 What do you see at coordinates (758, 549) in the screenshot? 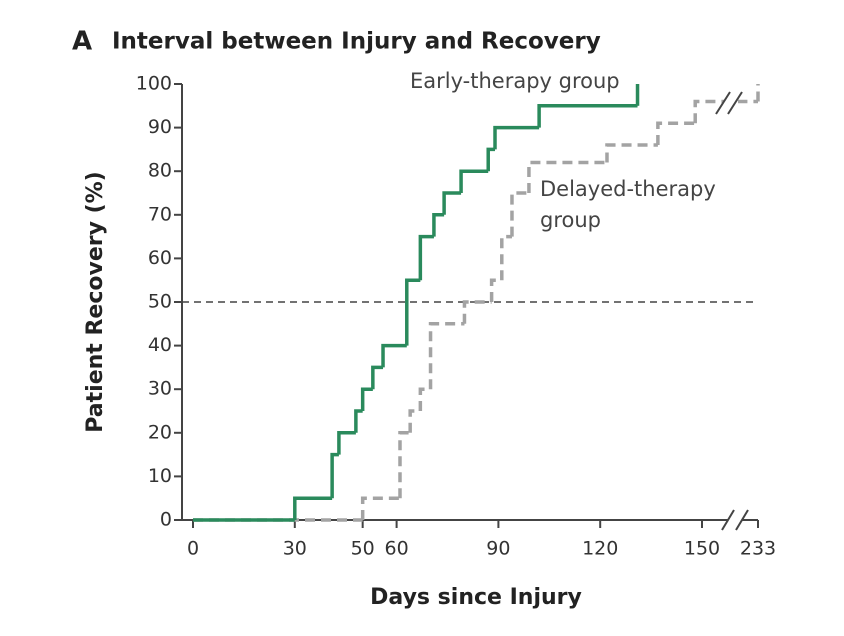
I see `x-tick-label: 233` at bounding box center [758, 549].